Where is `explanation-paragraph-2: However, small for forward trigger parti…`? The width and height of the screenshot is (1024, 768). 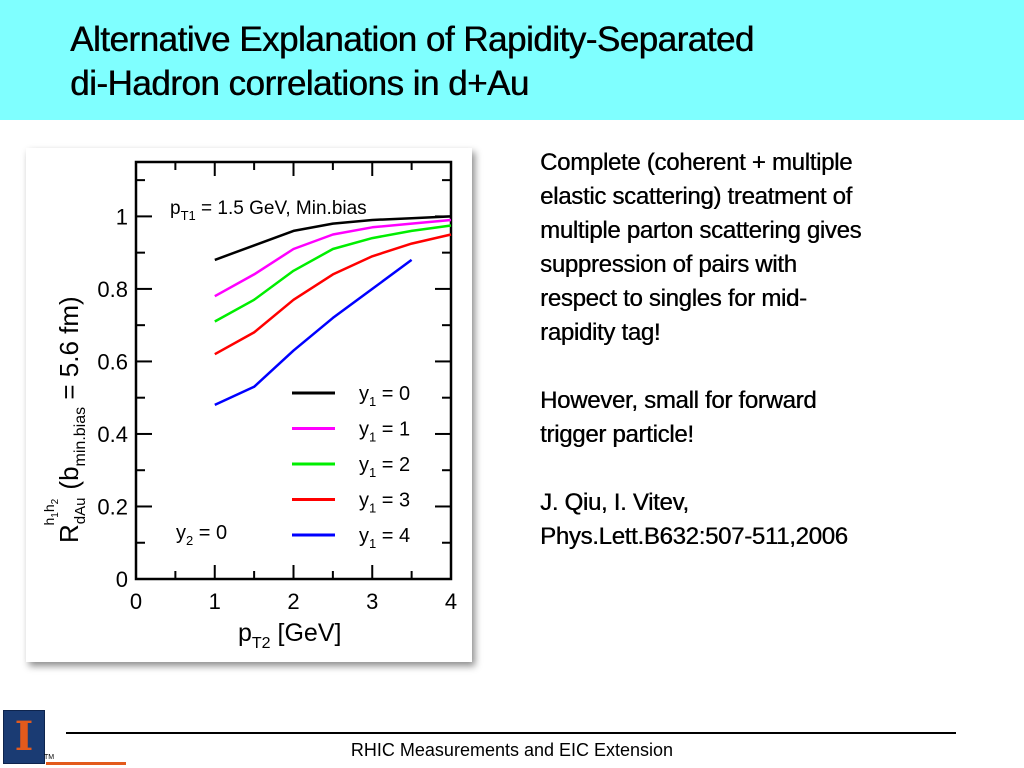
explanation-paragraph-2: However, small for forward trigger parti… is located at coordinates (678, 417).